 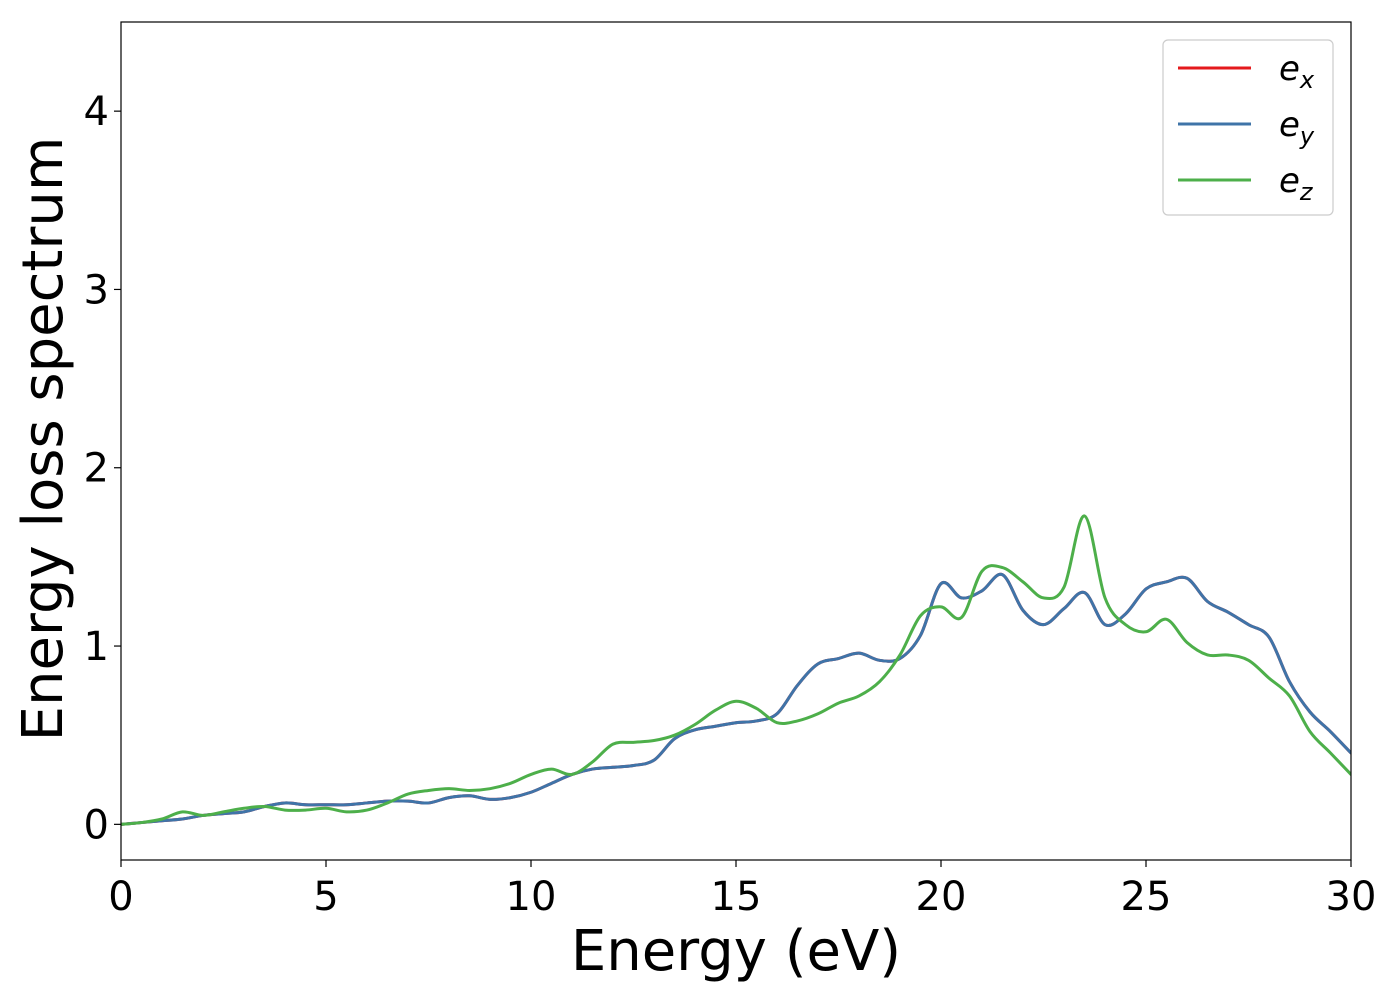 I want to click on y-tick-label: 1, so click(x=96, y=647).